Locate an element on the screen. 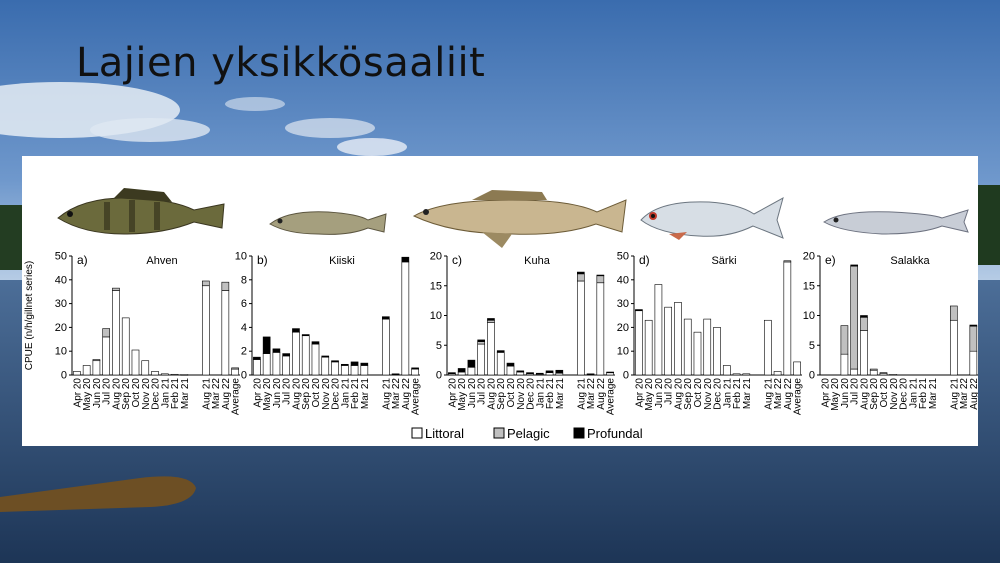  species-name: Kiiski is located at coordinates (342, 261).